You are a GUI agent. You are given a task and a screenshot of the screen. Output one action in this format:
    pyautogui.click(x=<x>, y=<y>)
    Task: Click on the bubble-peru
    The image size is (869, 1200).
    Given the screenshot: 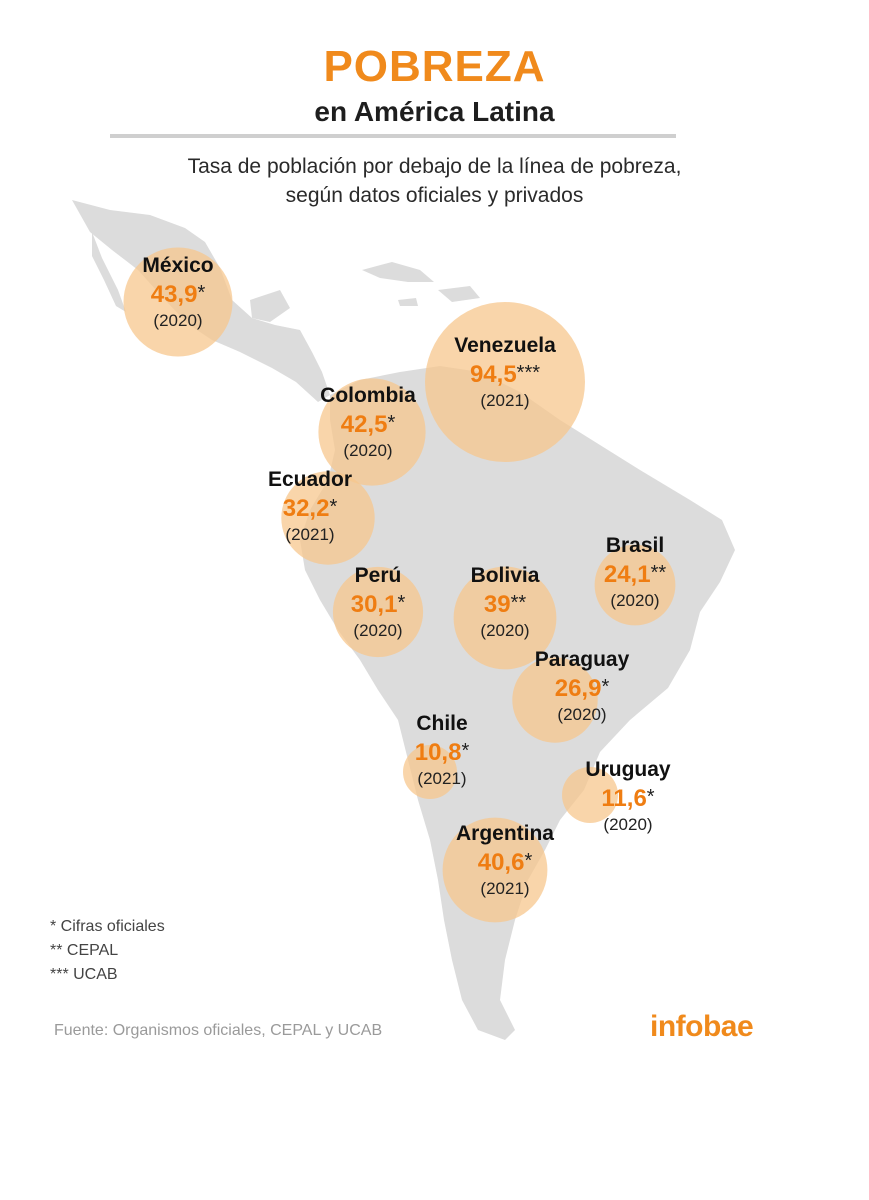 What is the action you would take?
    pyautogui.click(x=378, y=612)
    